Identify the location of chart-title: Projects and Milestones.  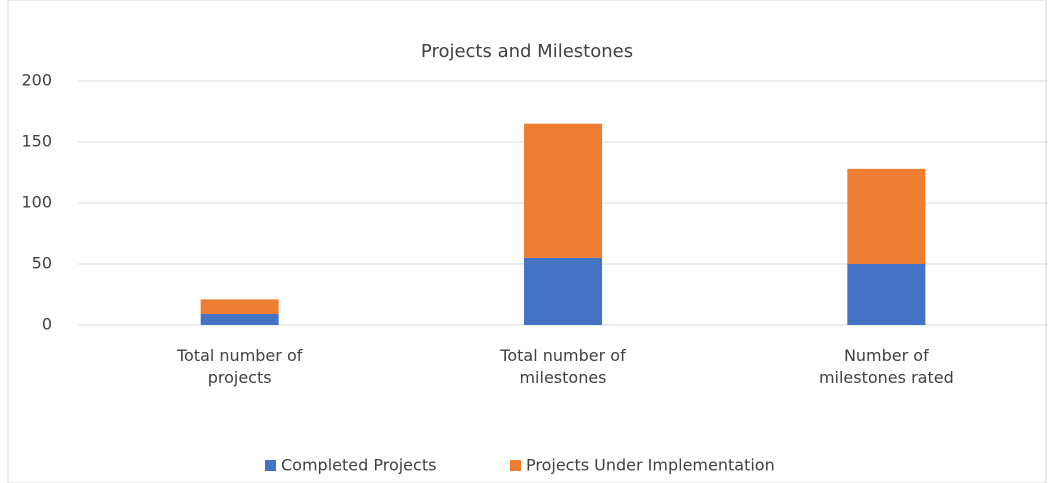
(527, 51).